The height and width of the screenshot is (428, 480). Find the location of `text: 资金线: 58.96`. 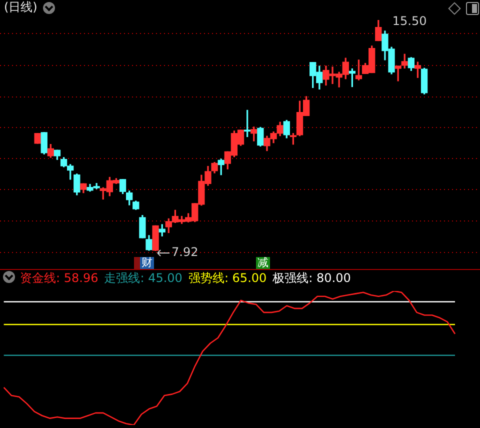

text: 资金线: 58.96 is located at coordinates (59, 278).